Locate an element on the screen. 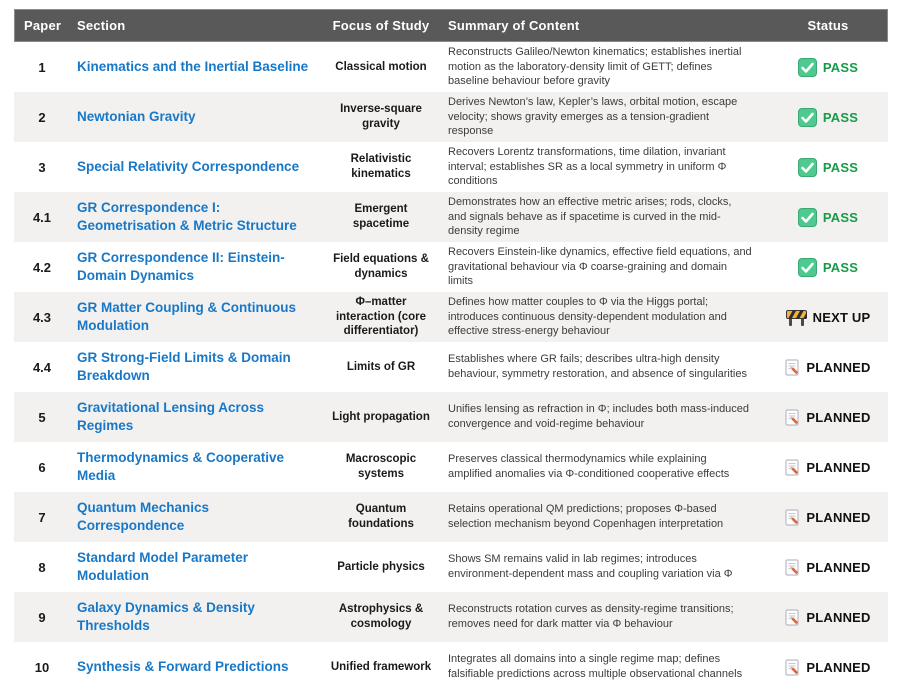 This screenshot has height=698, width=899. focus-of-study: Classical motion is located at coordinates (381, 66).